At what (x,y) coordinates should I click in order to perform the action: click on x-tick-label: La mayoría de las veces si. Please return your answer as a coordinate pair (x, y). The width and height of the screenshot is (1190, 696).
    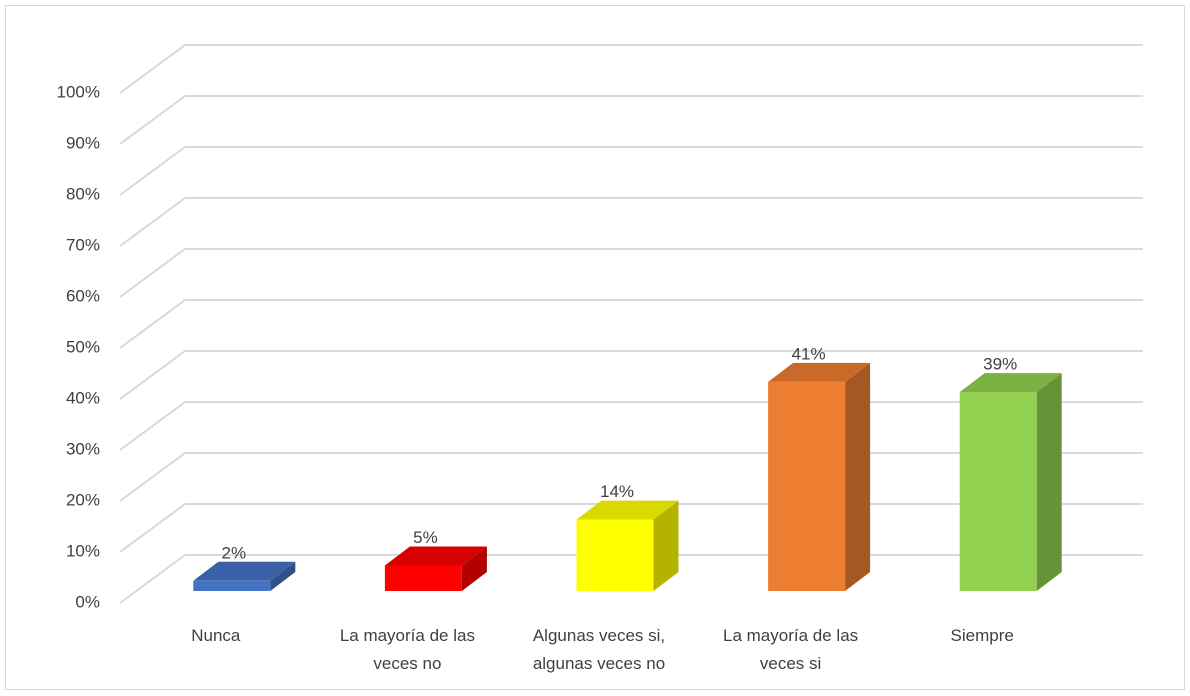
    Looking at the image, I should click on (791, 649).